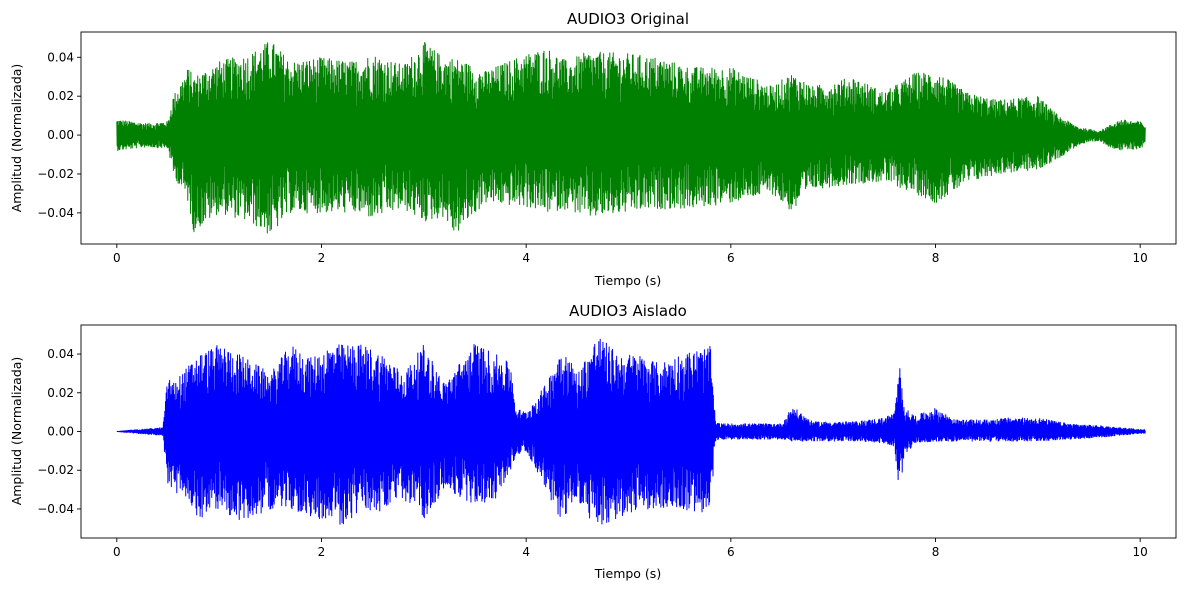 The image size is (1190, 590). I want to click on chart-title: AUDIO3 Original, so click(628, 19).